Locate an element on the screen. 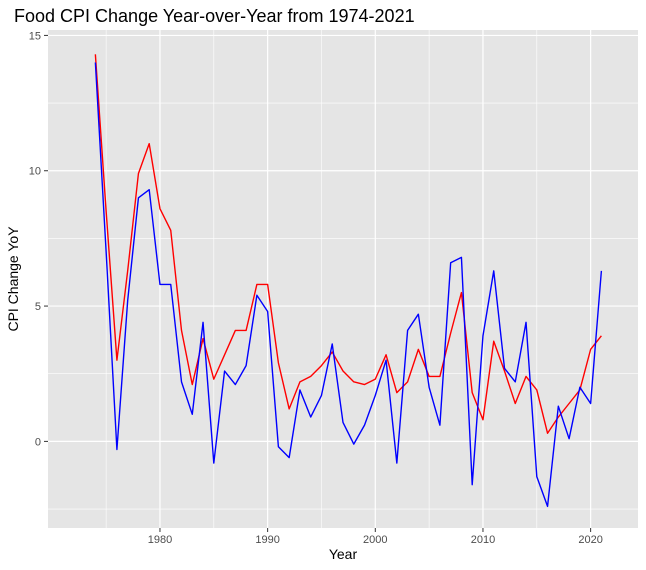 The width and height of the screenshot is (646, 570). y-axis-title: CPI Change YoY is located at coordinates (13, 279).